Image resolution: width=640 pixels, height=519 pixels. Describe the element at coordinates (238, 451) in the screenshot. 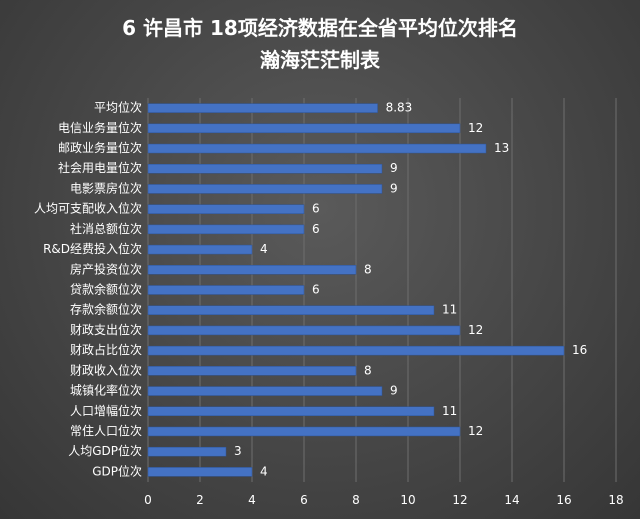

I see `data-label: 3` at that location.